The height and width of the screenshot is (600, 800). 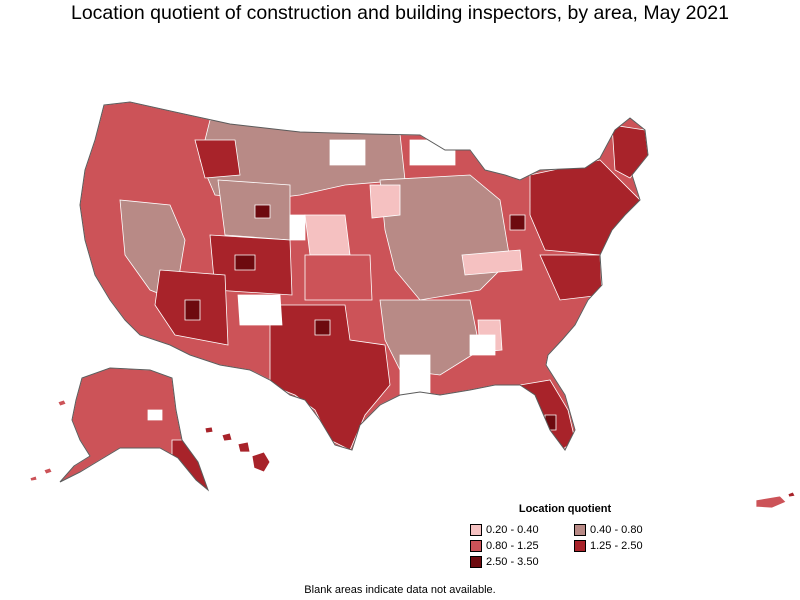 I want to click on map-footnote: Blank areas indicate data not available., so click(x=400, y=590).